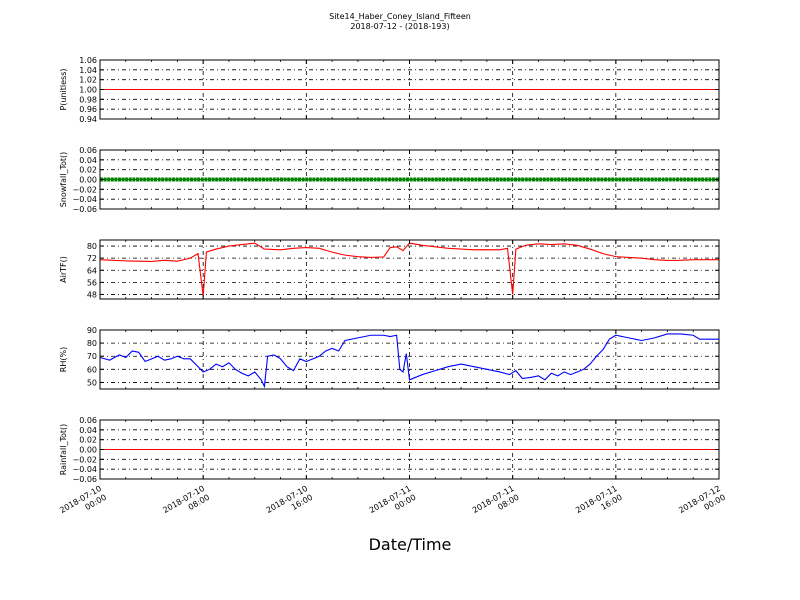 This screenshot has width=800, height=600. What do you see at coordinates (702, 504) in the screenshot?
I see `x-tick-label: 2018-07-1200:00` at bounding box center [702, 504].